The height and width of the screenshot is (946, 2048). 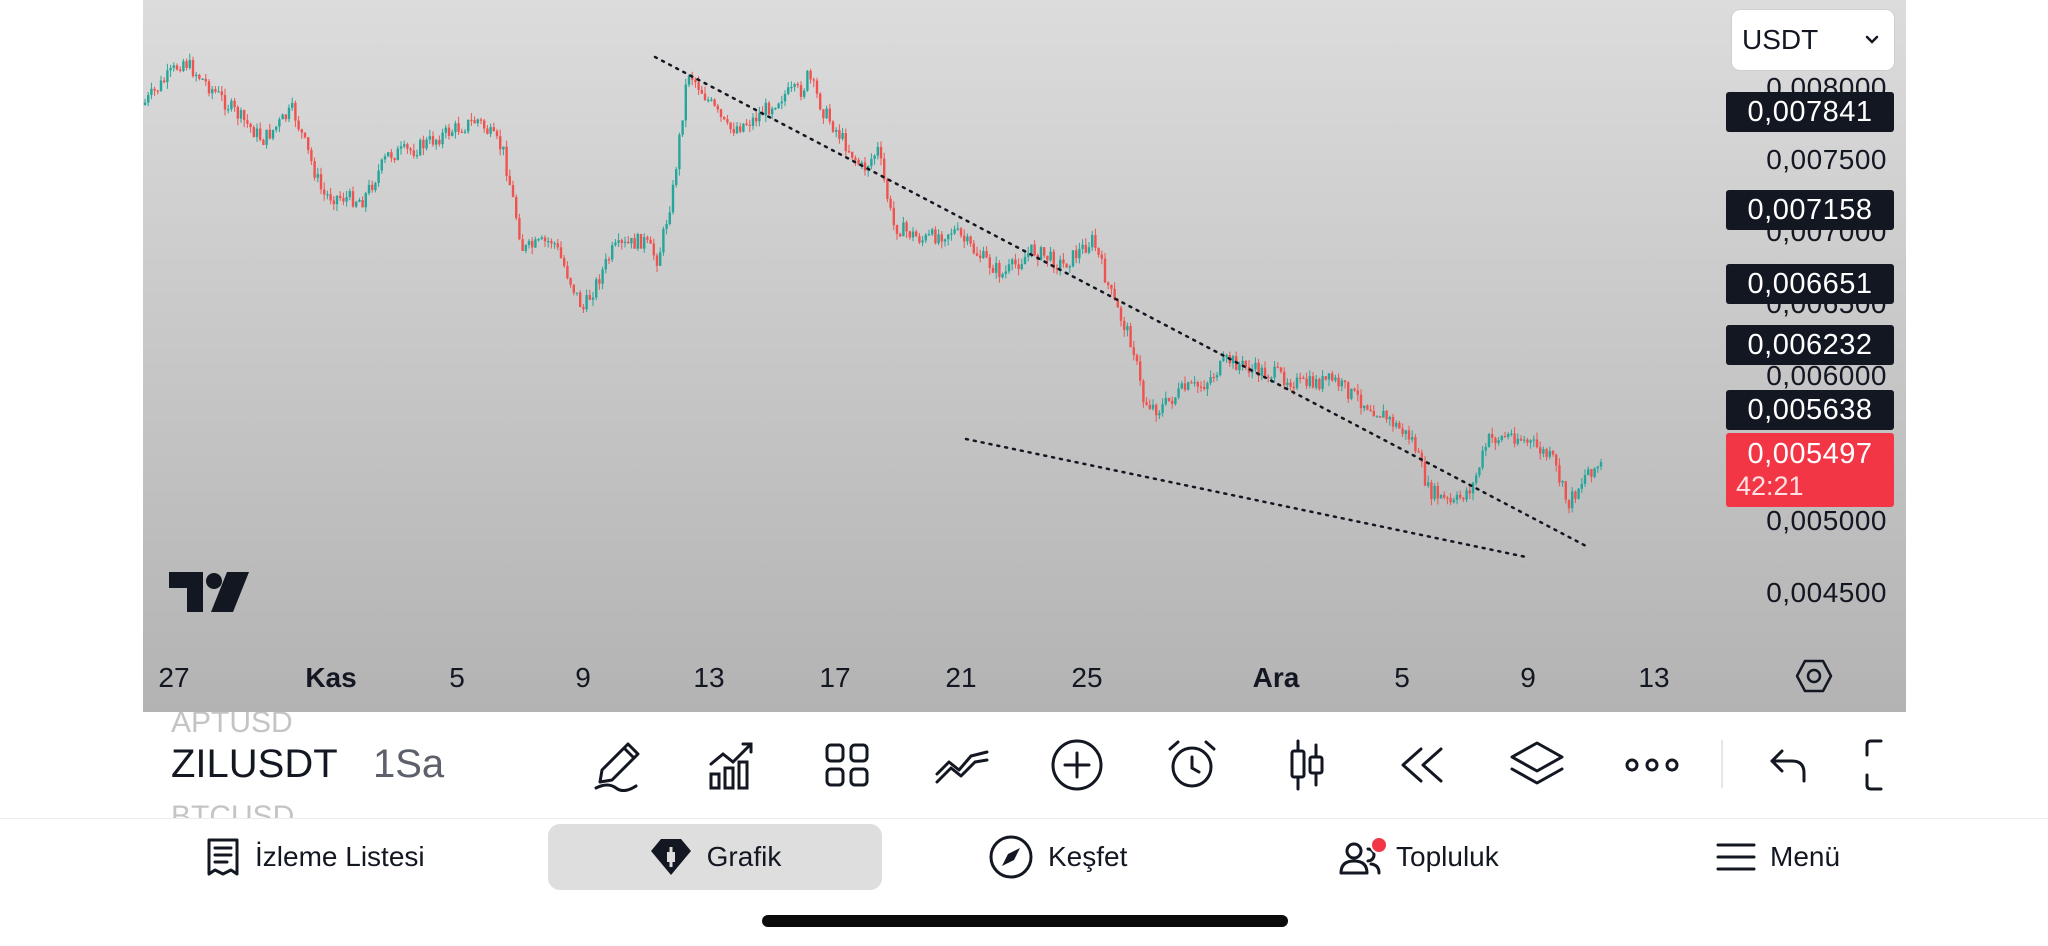 I want to click on symbol-name: ZILUSDT, so click(x=254, y=764).